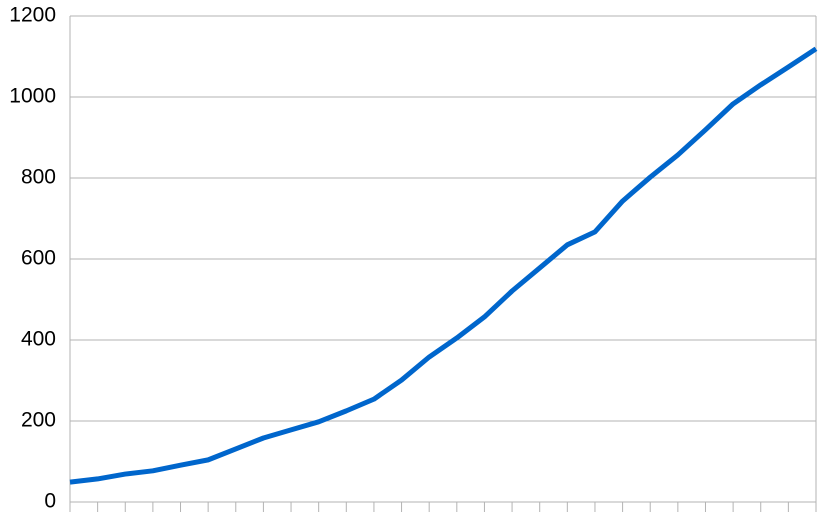  I want to click on y-tick-label: 200, so click(38, 420).